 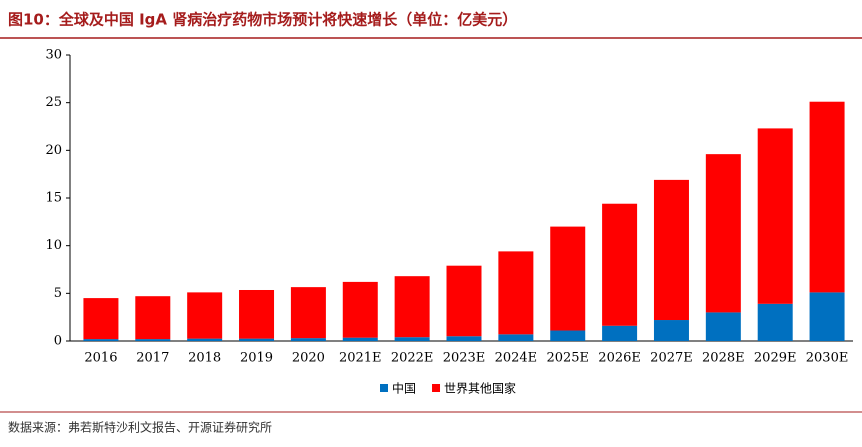 I want to click on x-tick-label: 2022E, so click(x=412, y=358).